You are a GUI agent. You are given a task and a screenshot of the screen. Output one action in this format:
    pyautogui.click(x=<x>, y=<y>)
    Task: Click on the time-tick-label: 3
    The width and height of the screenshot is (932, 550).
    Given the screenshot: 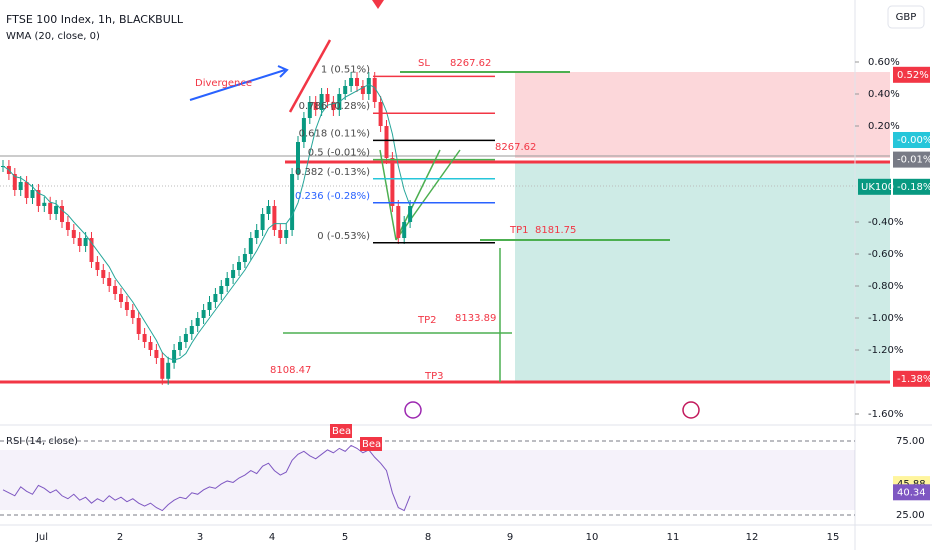 What is the action you would take?
    pyautogui.click(x=200, y=537)
    